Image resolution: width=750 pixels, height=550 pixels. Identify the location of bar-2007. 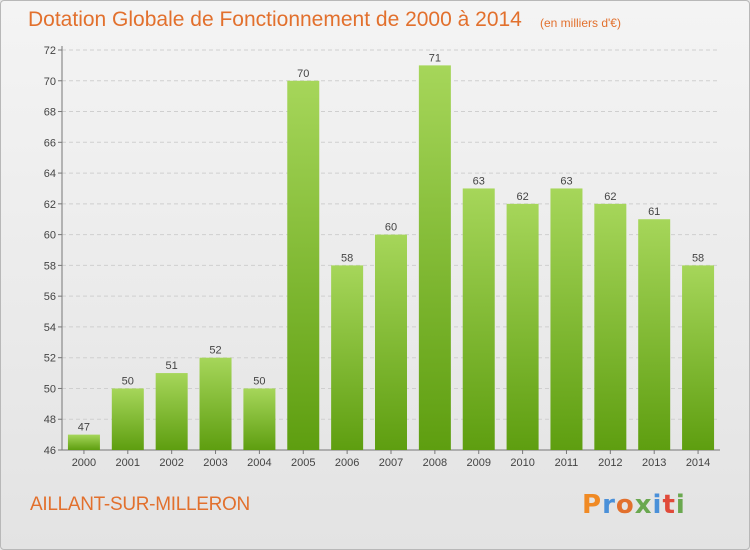
(391, 342).